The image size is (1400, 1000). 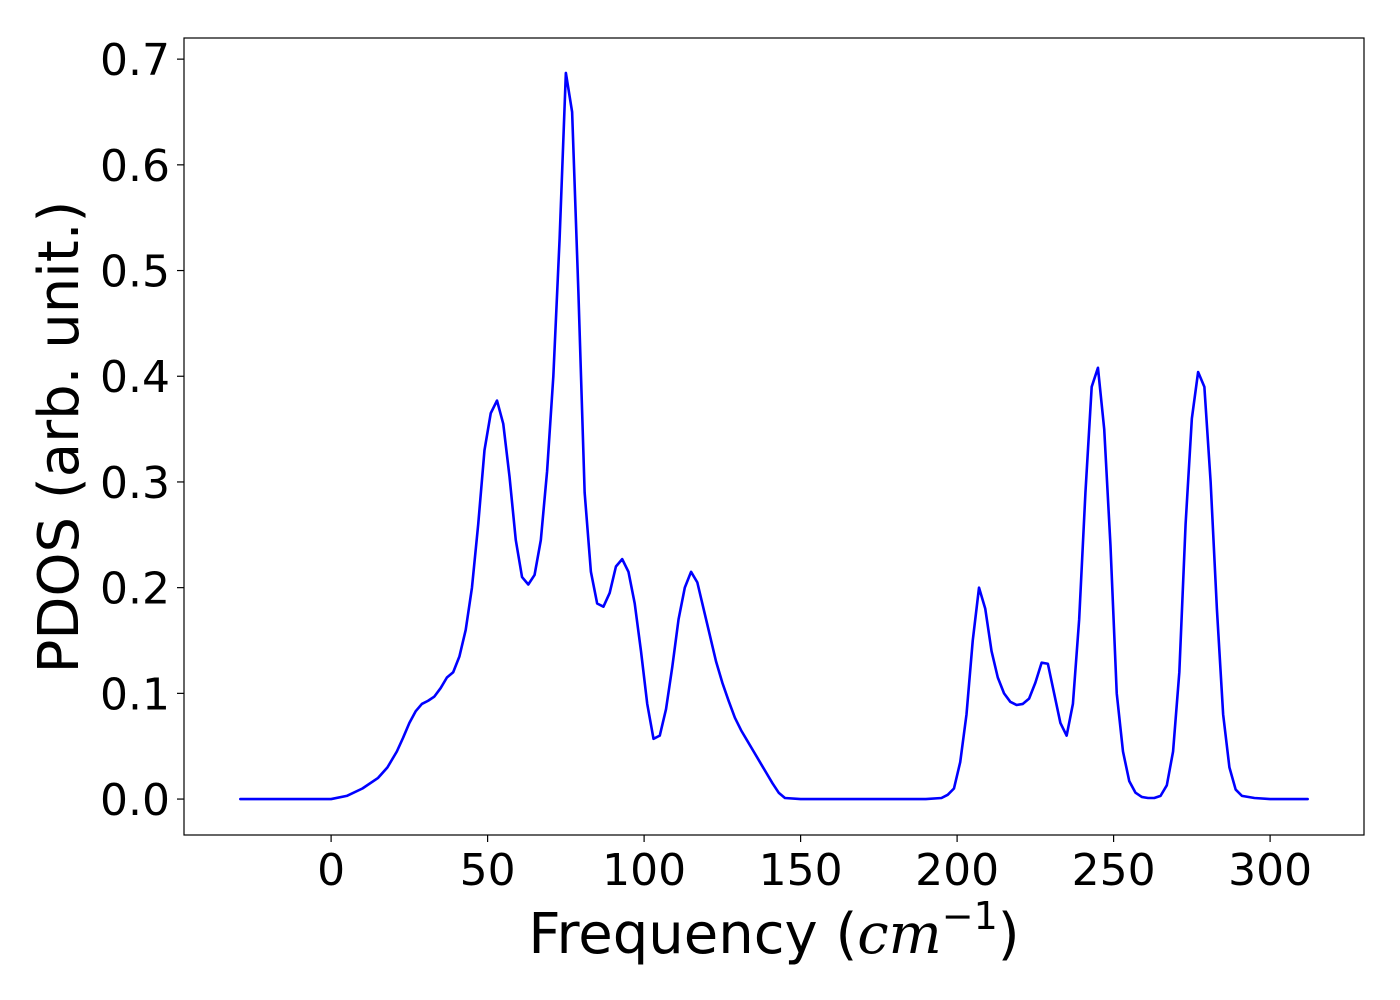 What do you see at coordinates (644, 870) in the screenshot?
I see `x-tick-label: 100` at bounding box center [644, 870].